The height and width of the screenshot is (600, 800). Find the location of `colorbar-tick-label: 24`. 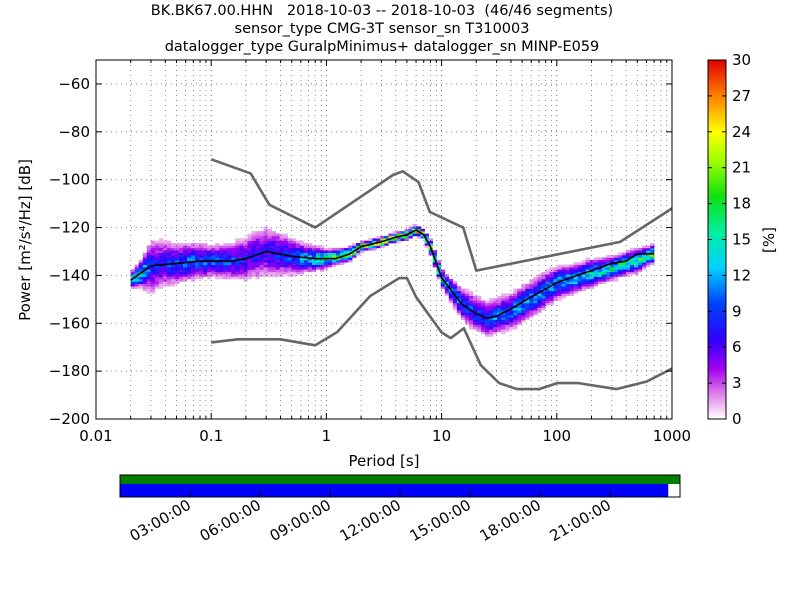

colorbar-tick-label: 24 is located at coordinates (741, 132).